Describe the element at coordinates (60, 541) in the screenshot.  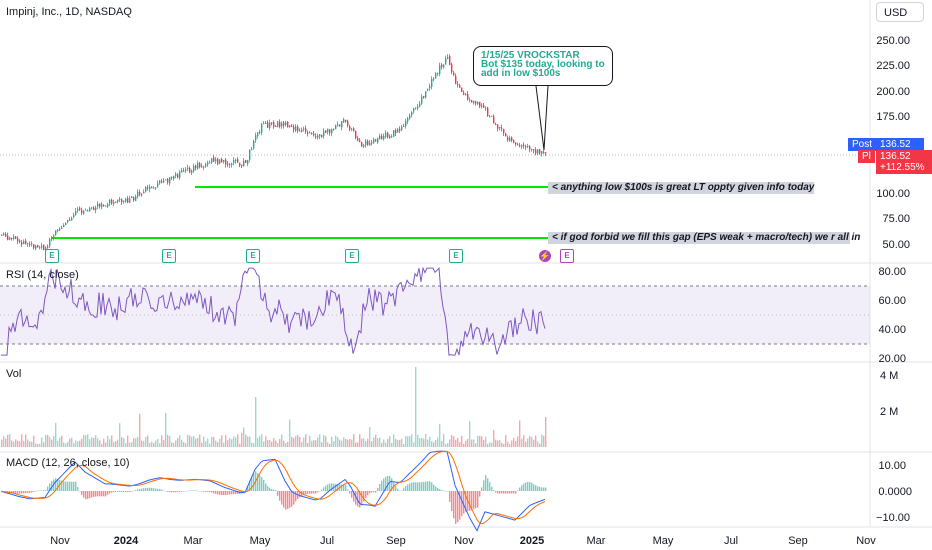
I see `time-axis-label: Nov` at that location.